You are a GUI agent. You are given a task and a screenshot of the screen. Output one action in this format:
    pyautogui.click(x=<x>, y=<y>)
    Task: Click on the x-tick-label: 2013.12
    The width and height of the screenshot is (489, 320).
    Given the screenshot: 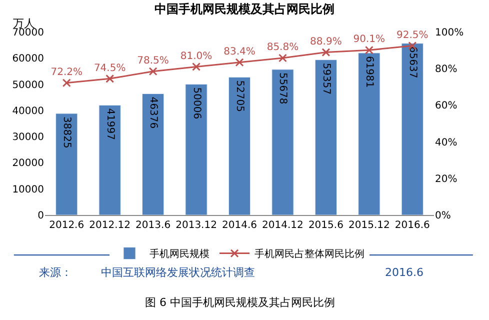 What is the action you would take?
    pyautogui.click(x=196, y=225)
    